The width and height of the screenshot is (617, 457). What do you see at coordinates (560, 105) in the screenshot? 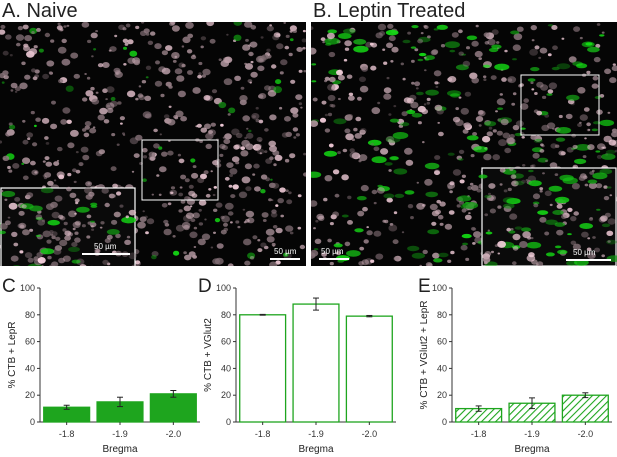
I see `leptin-zoom-box` at bounding box center [560, 105].